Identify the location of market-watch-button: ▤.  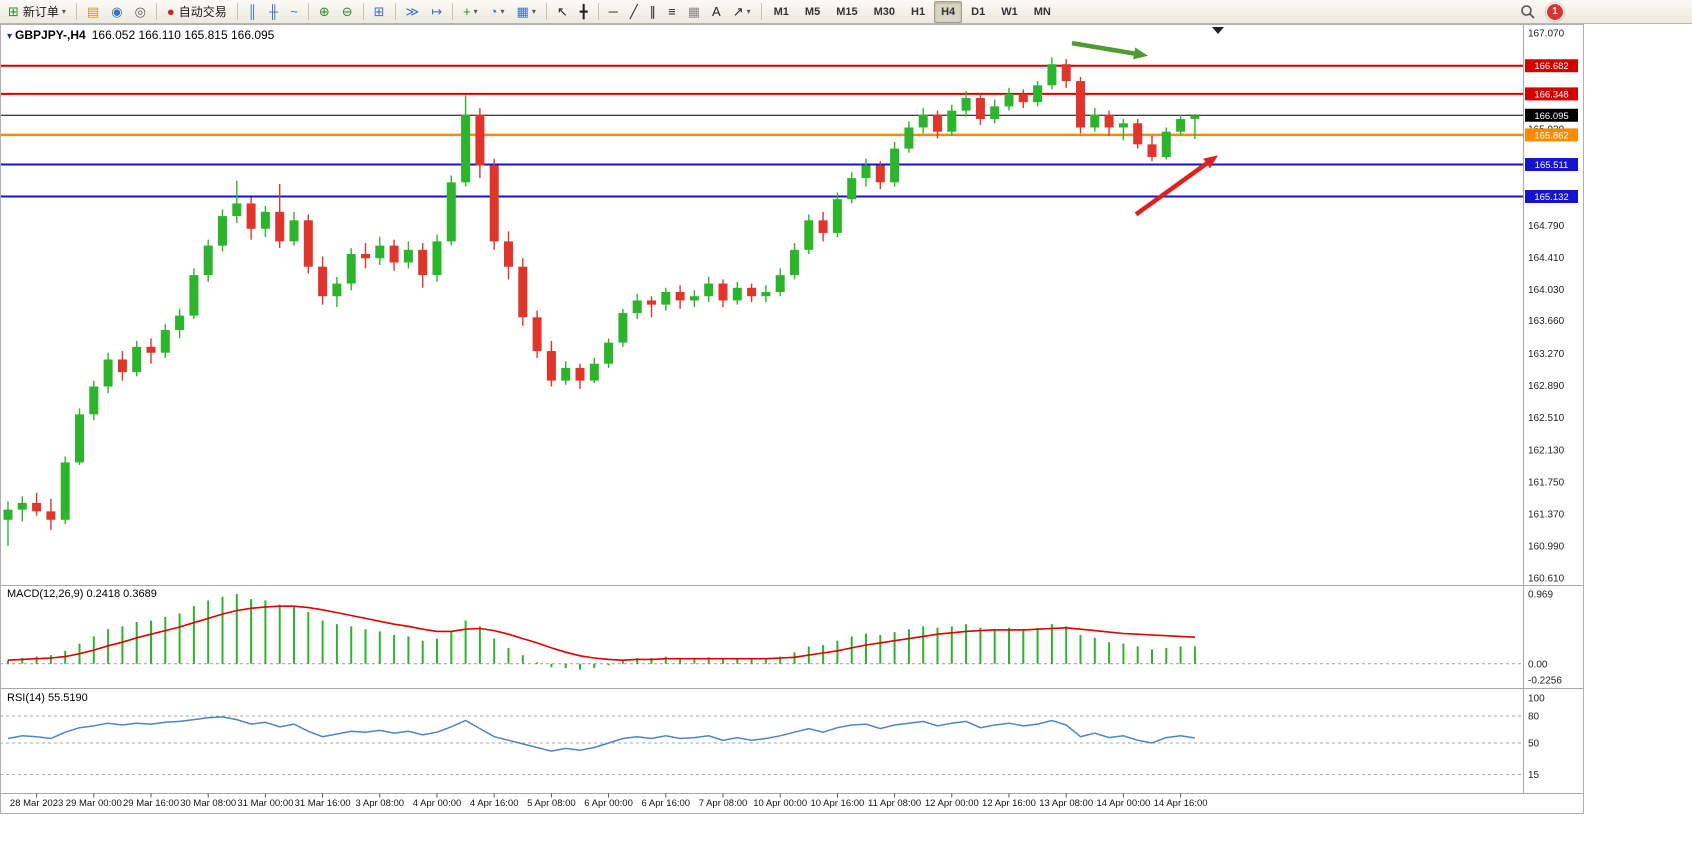
(93, 12).